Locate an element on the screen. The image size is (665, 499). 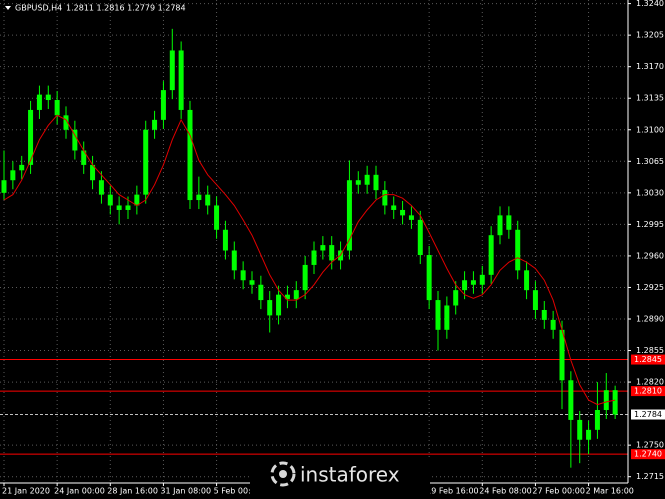
y-tick-label: 1.2750 is located at coordinates (650, 445).